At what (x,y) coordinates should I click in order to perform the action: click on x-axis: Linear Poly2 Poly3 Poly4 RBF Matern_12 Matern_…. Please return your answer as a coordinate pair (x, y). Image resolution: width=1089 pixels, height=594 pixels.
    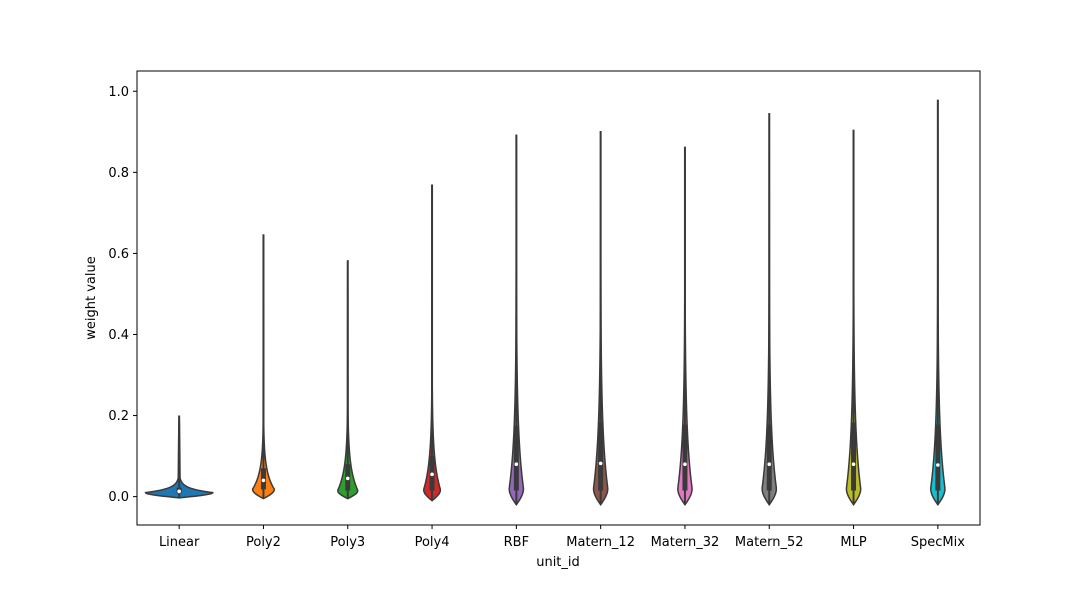
    Looking at the image, I should click on (562, 537).